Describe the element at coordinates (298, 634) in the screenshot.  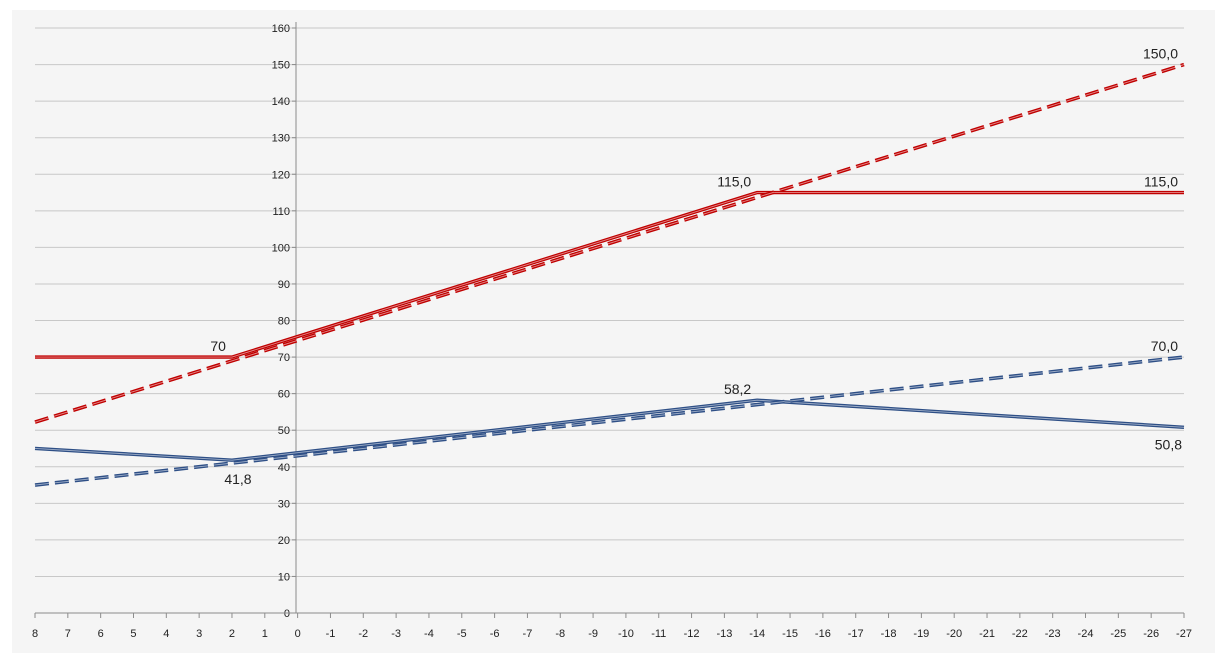
I see `x-tick-label: 0` at that location.